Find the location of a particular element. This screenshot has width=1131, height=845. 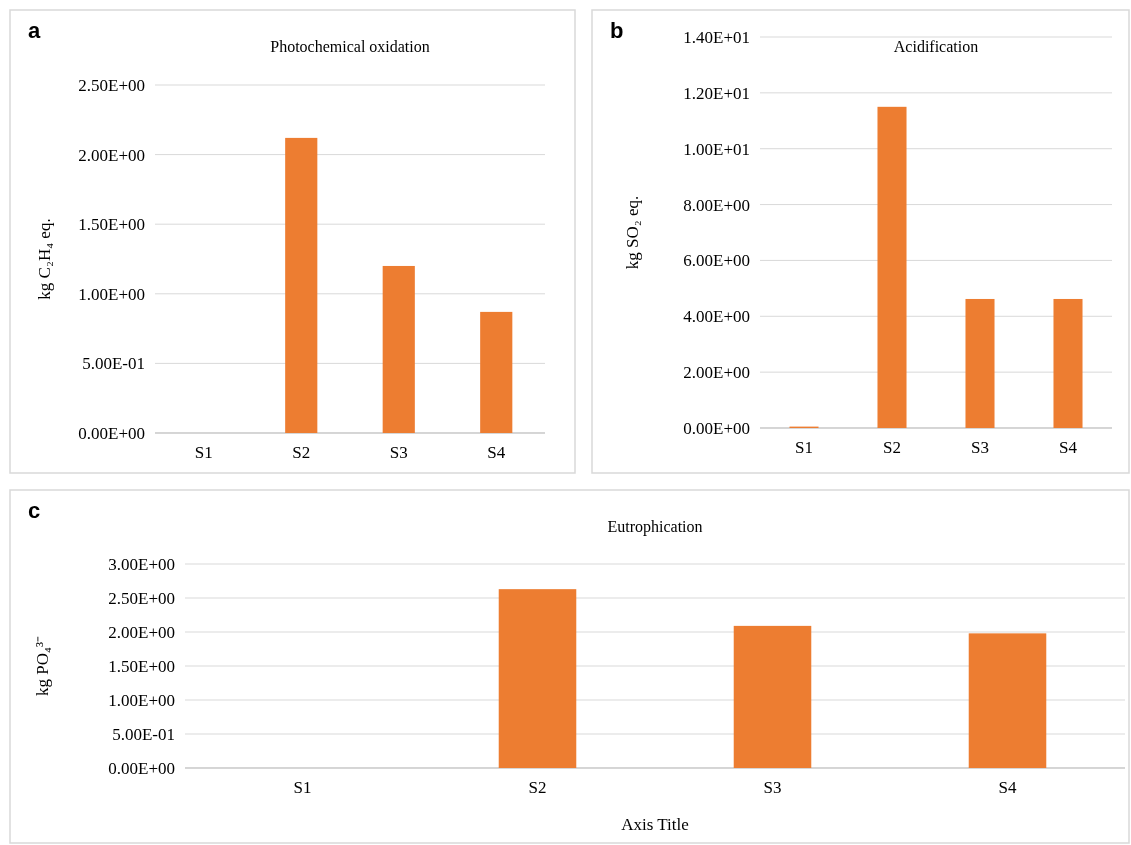

y-axis-title: kg C₂H₄ eq. is located at coordinates (44, 259).